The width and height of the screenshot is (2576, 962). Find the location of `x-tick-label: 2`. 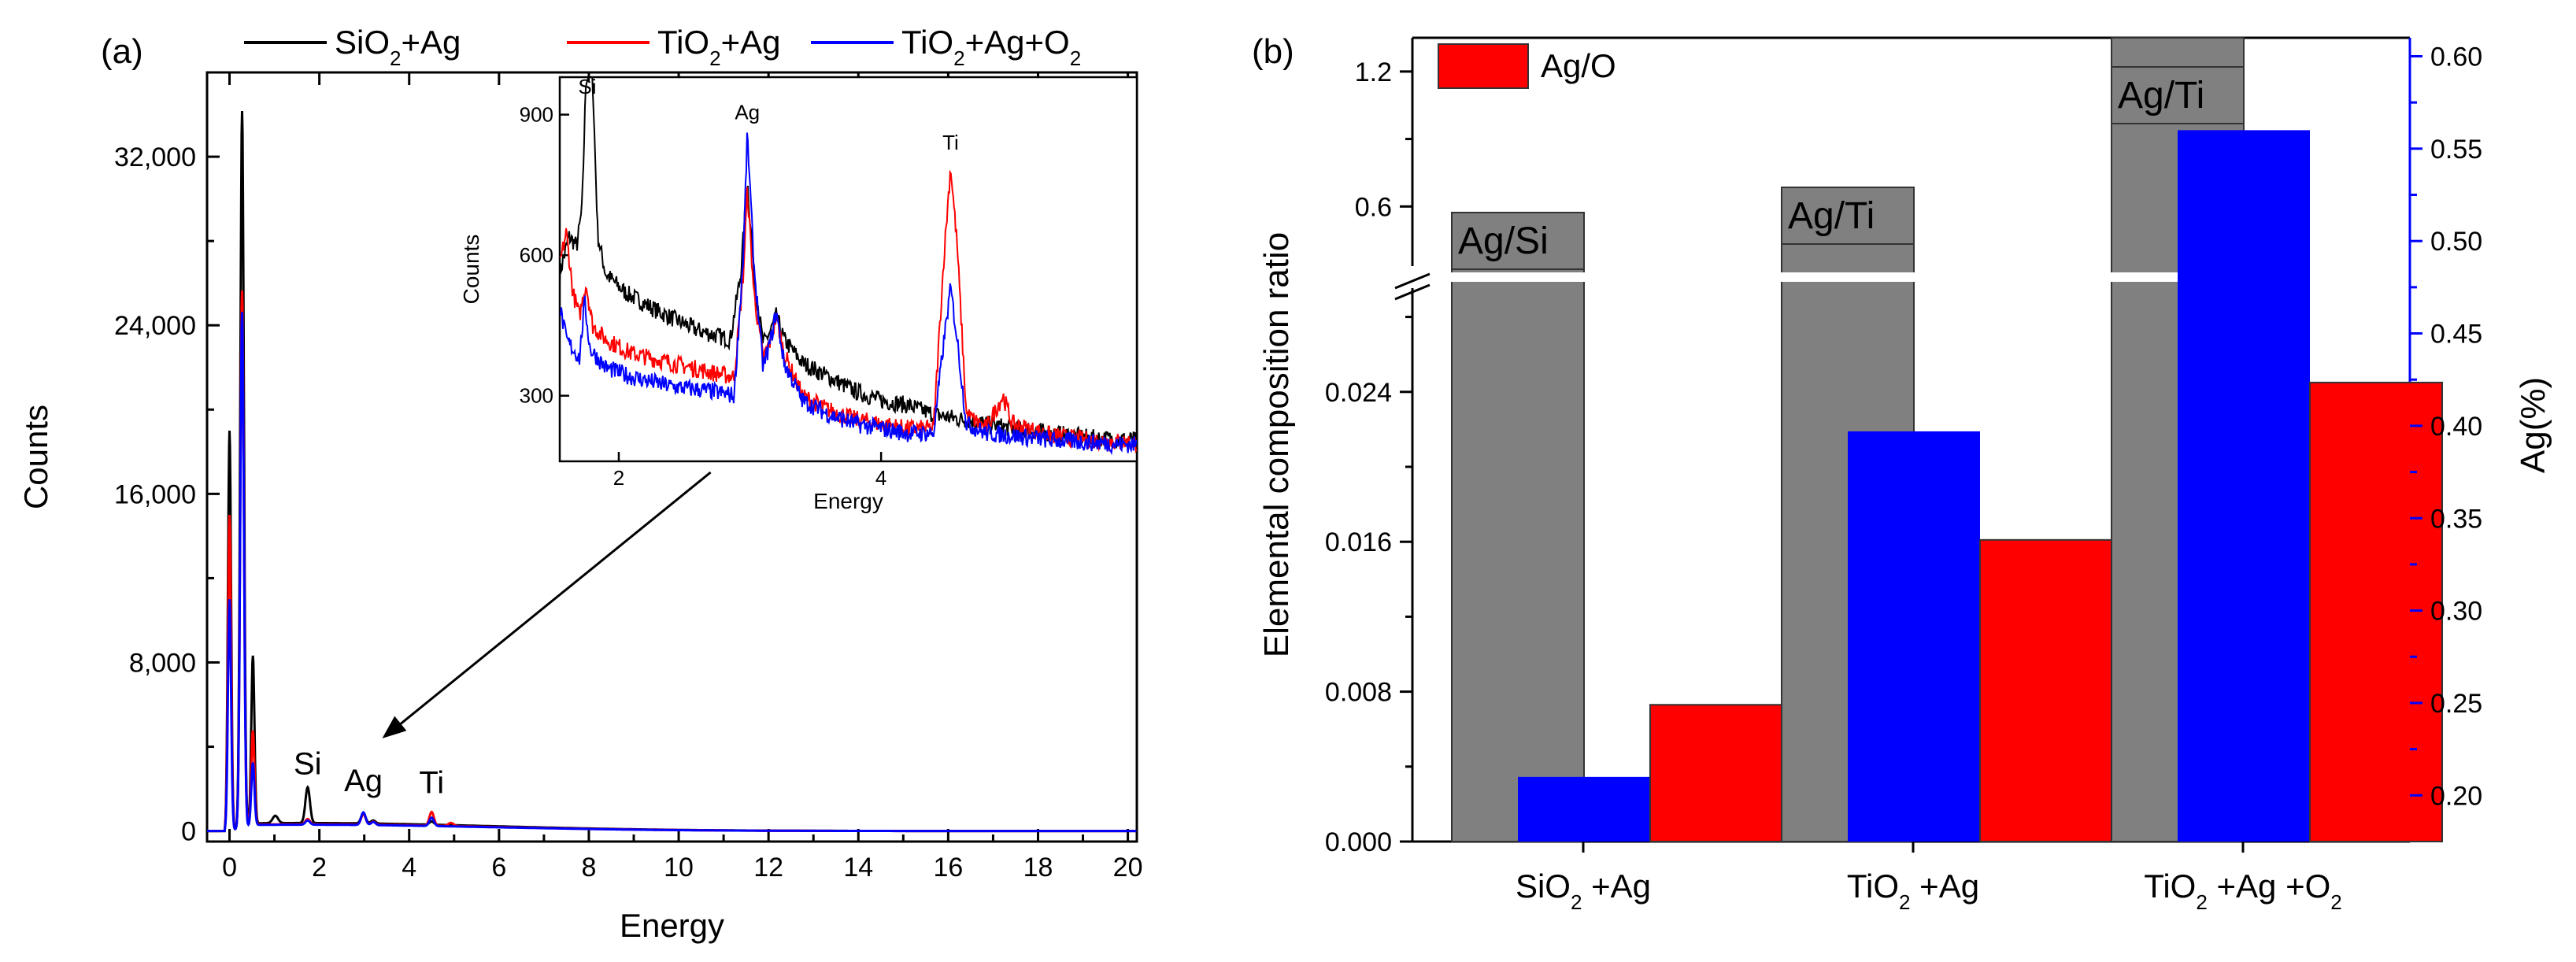

x-tick-label: 2 is located at coordinates (319, 867).